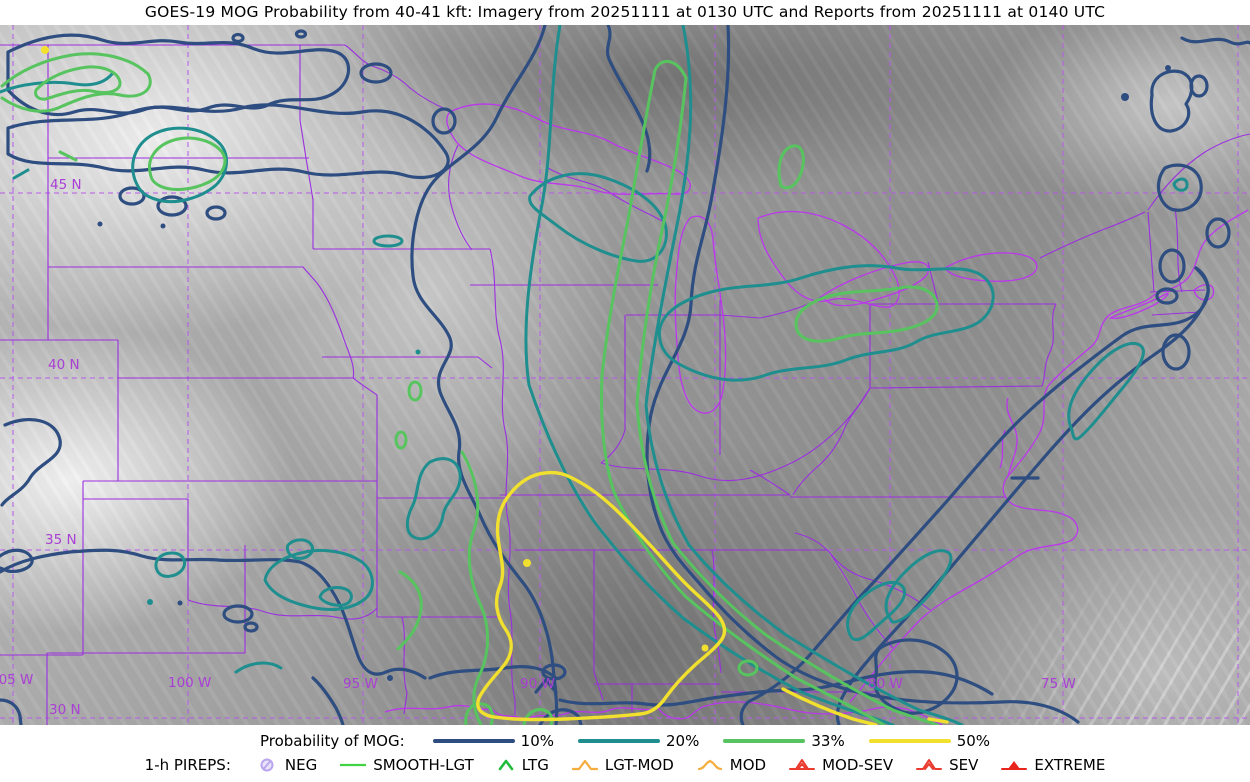 This screenshot has height=782, width=1250. Describe the element at coordinates (639, 765) in the screenshot. I see `legend-item-label: LGT-MOD` at that location.